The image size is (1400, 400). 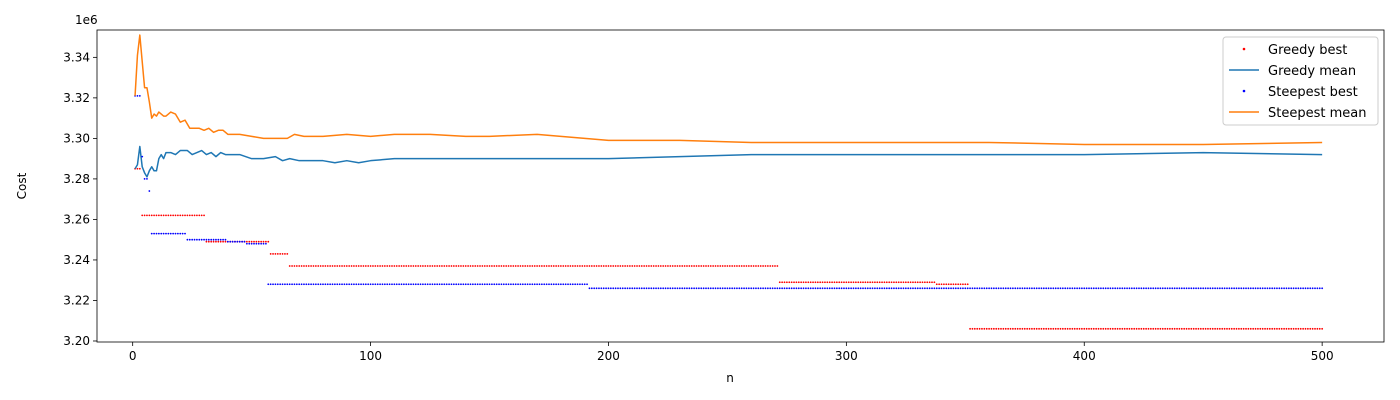 What do you see at coordinates (1244, 91) in the screenshot?
I see `legend-swatch-steepest-best` at bounding box center [1244, 91].